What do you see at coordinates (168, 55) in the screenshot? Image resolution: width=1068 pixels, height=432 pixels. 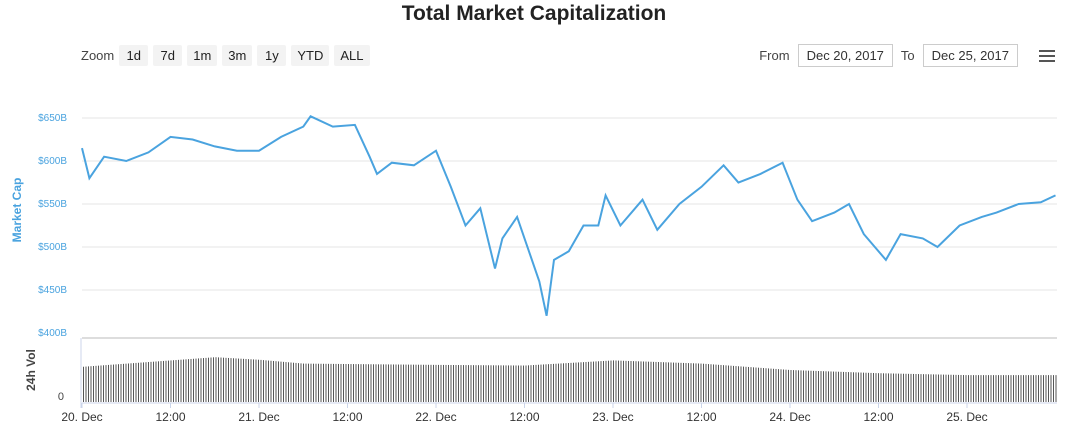 I see `zoom-7d-button: 7d` at bounding box center [168, 55].